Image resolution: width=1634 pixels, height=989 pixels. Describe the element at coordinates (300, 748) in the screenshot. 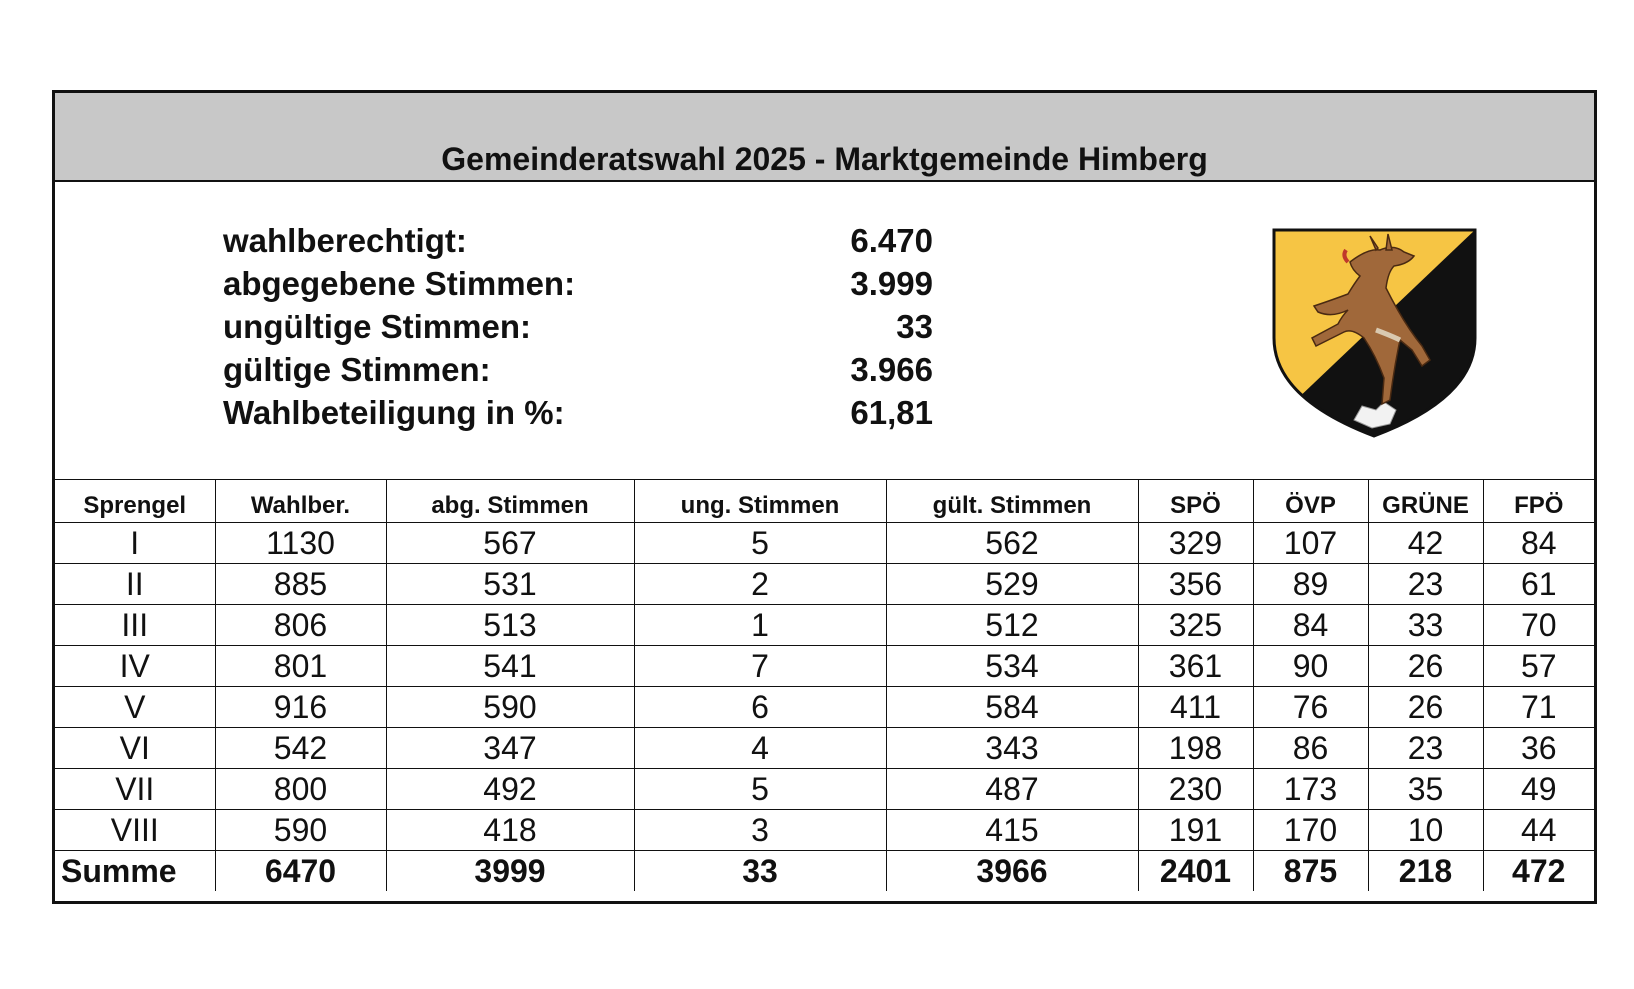

I see `table-cell: 542` at that location.